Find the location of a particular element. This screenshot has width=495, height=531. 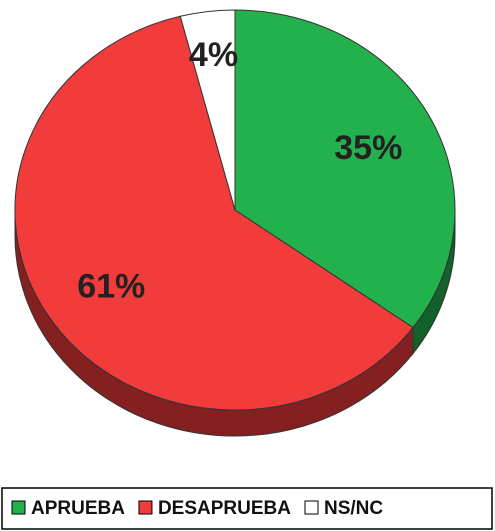

legend-label: APRUEBA is located at coordinates (78, 508).